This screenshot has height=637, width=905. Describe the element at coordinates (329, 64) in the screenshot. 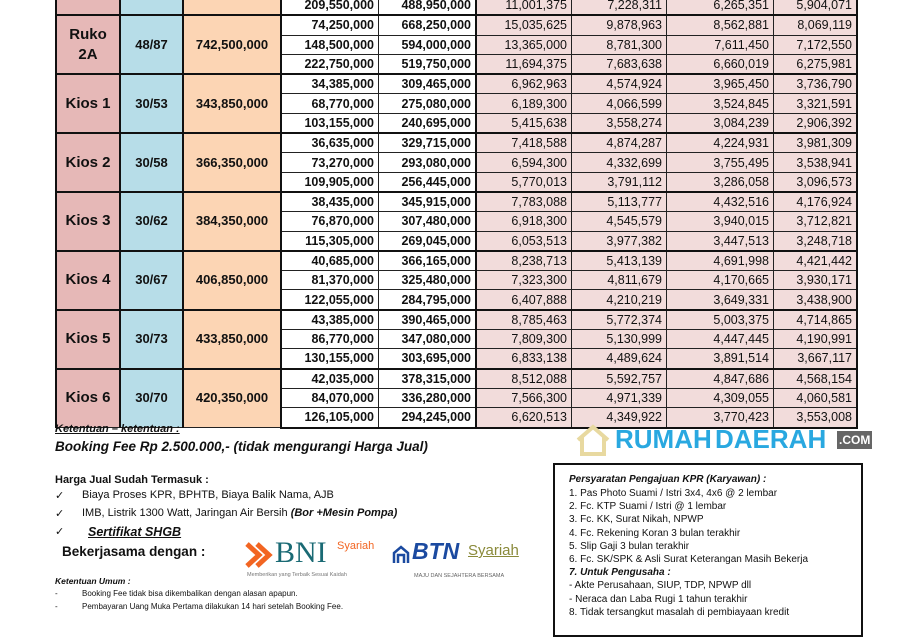

I see `dp-cell: 222,750,000` at that location.